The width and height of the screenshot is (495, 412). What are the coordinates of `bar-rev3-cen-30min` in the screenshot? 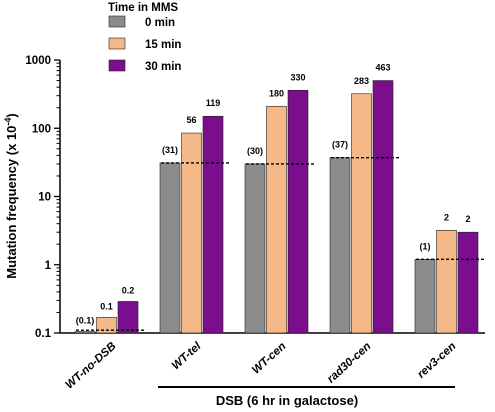 It's located at (468, 282).